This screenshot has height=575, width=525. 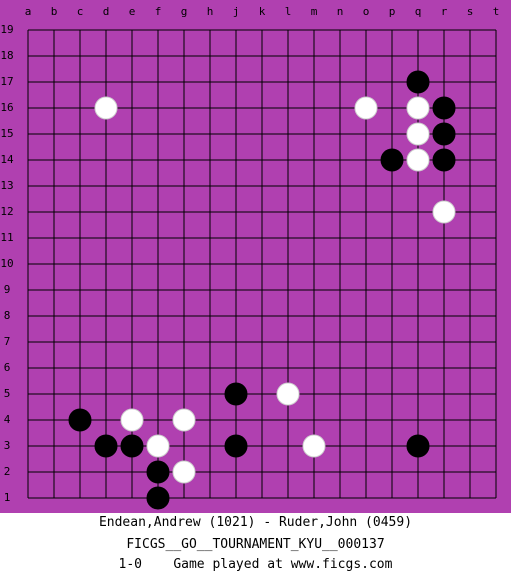 What do you see at coordinates (6, 133) in the screenshot?
I see `row-label: 15` at bounding box center [6, 133].